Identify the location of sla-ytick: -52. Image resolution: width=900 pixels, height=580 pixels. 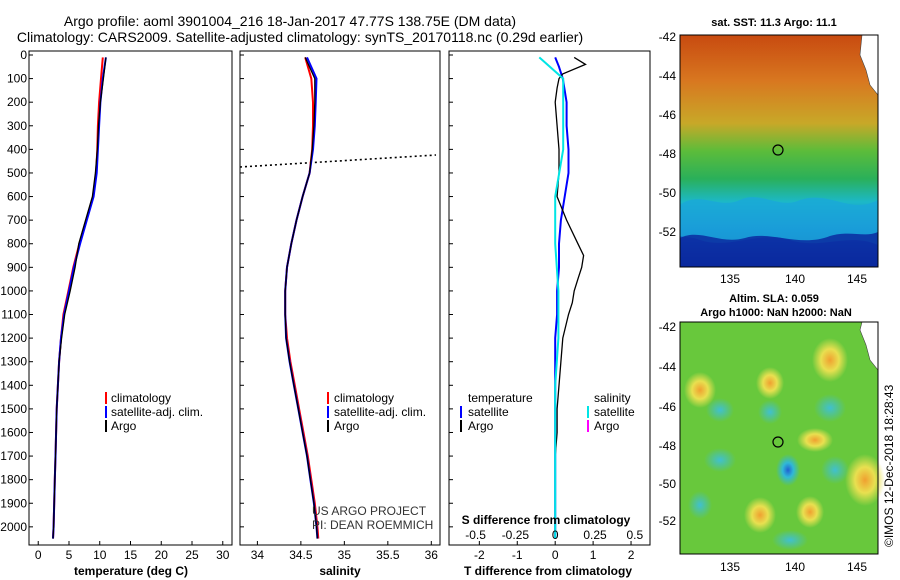
(668, 521).